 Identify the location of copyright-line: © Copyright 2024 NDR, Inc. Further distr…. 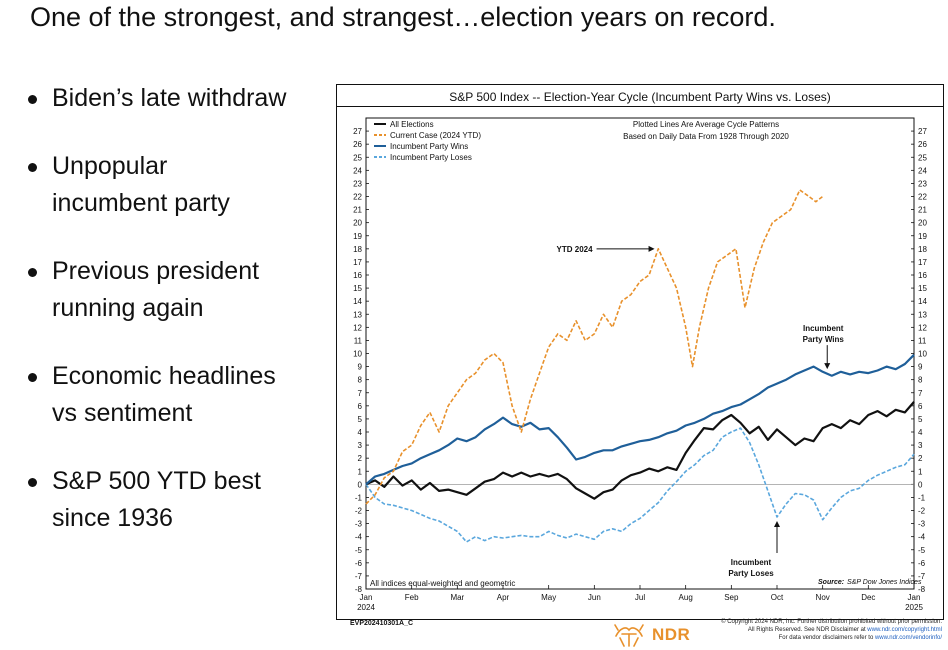
(831, 622).